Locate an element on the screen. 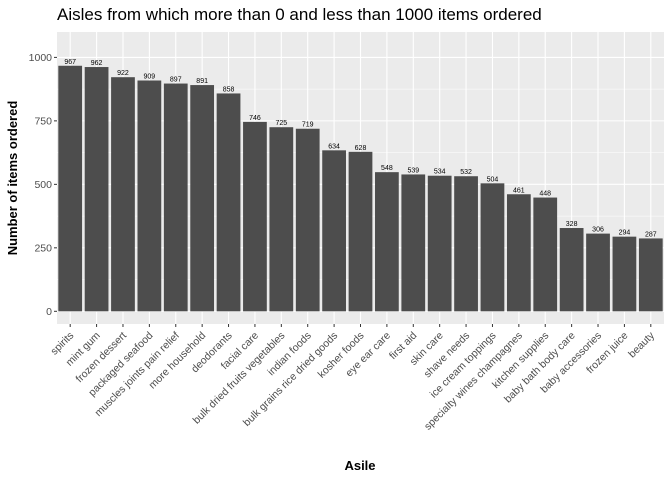  bar-value-label: 328 is located at coordinates (572, 224).